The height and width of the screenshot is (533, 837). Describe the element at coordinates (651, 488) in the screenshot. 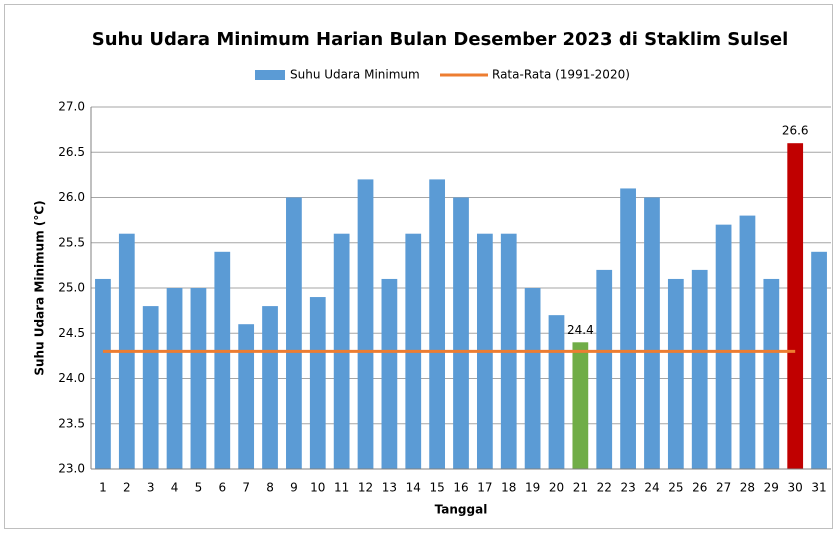

I see `x-tick-label: 24` at that location.